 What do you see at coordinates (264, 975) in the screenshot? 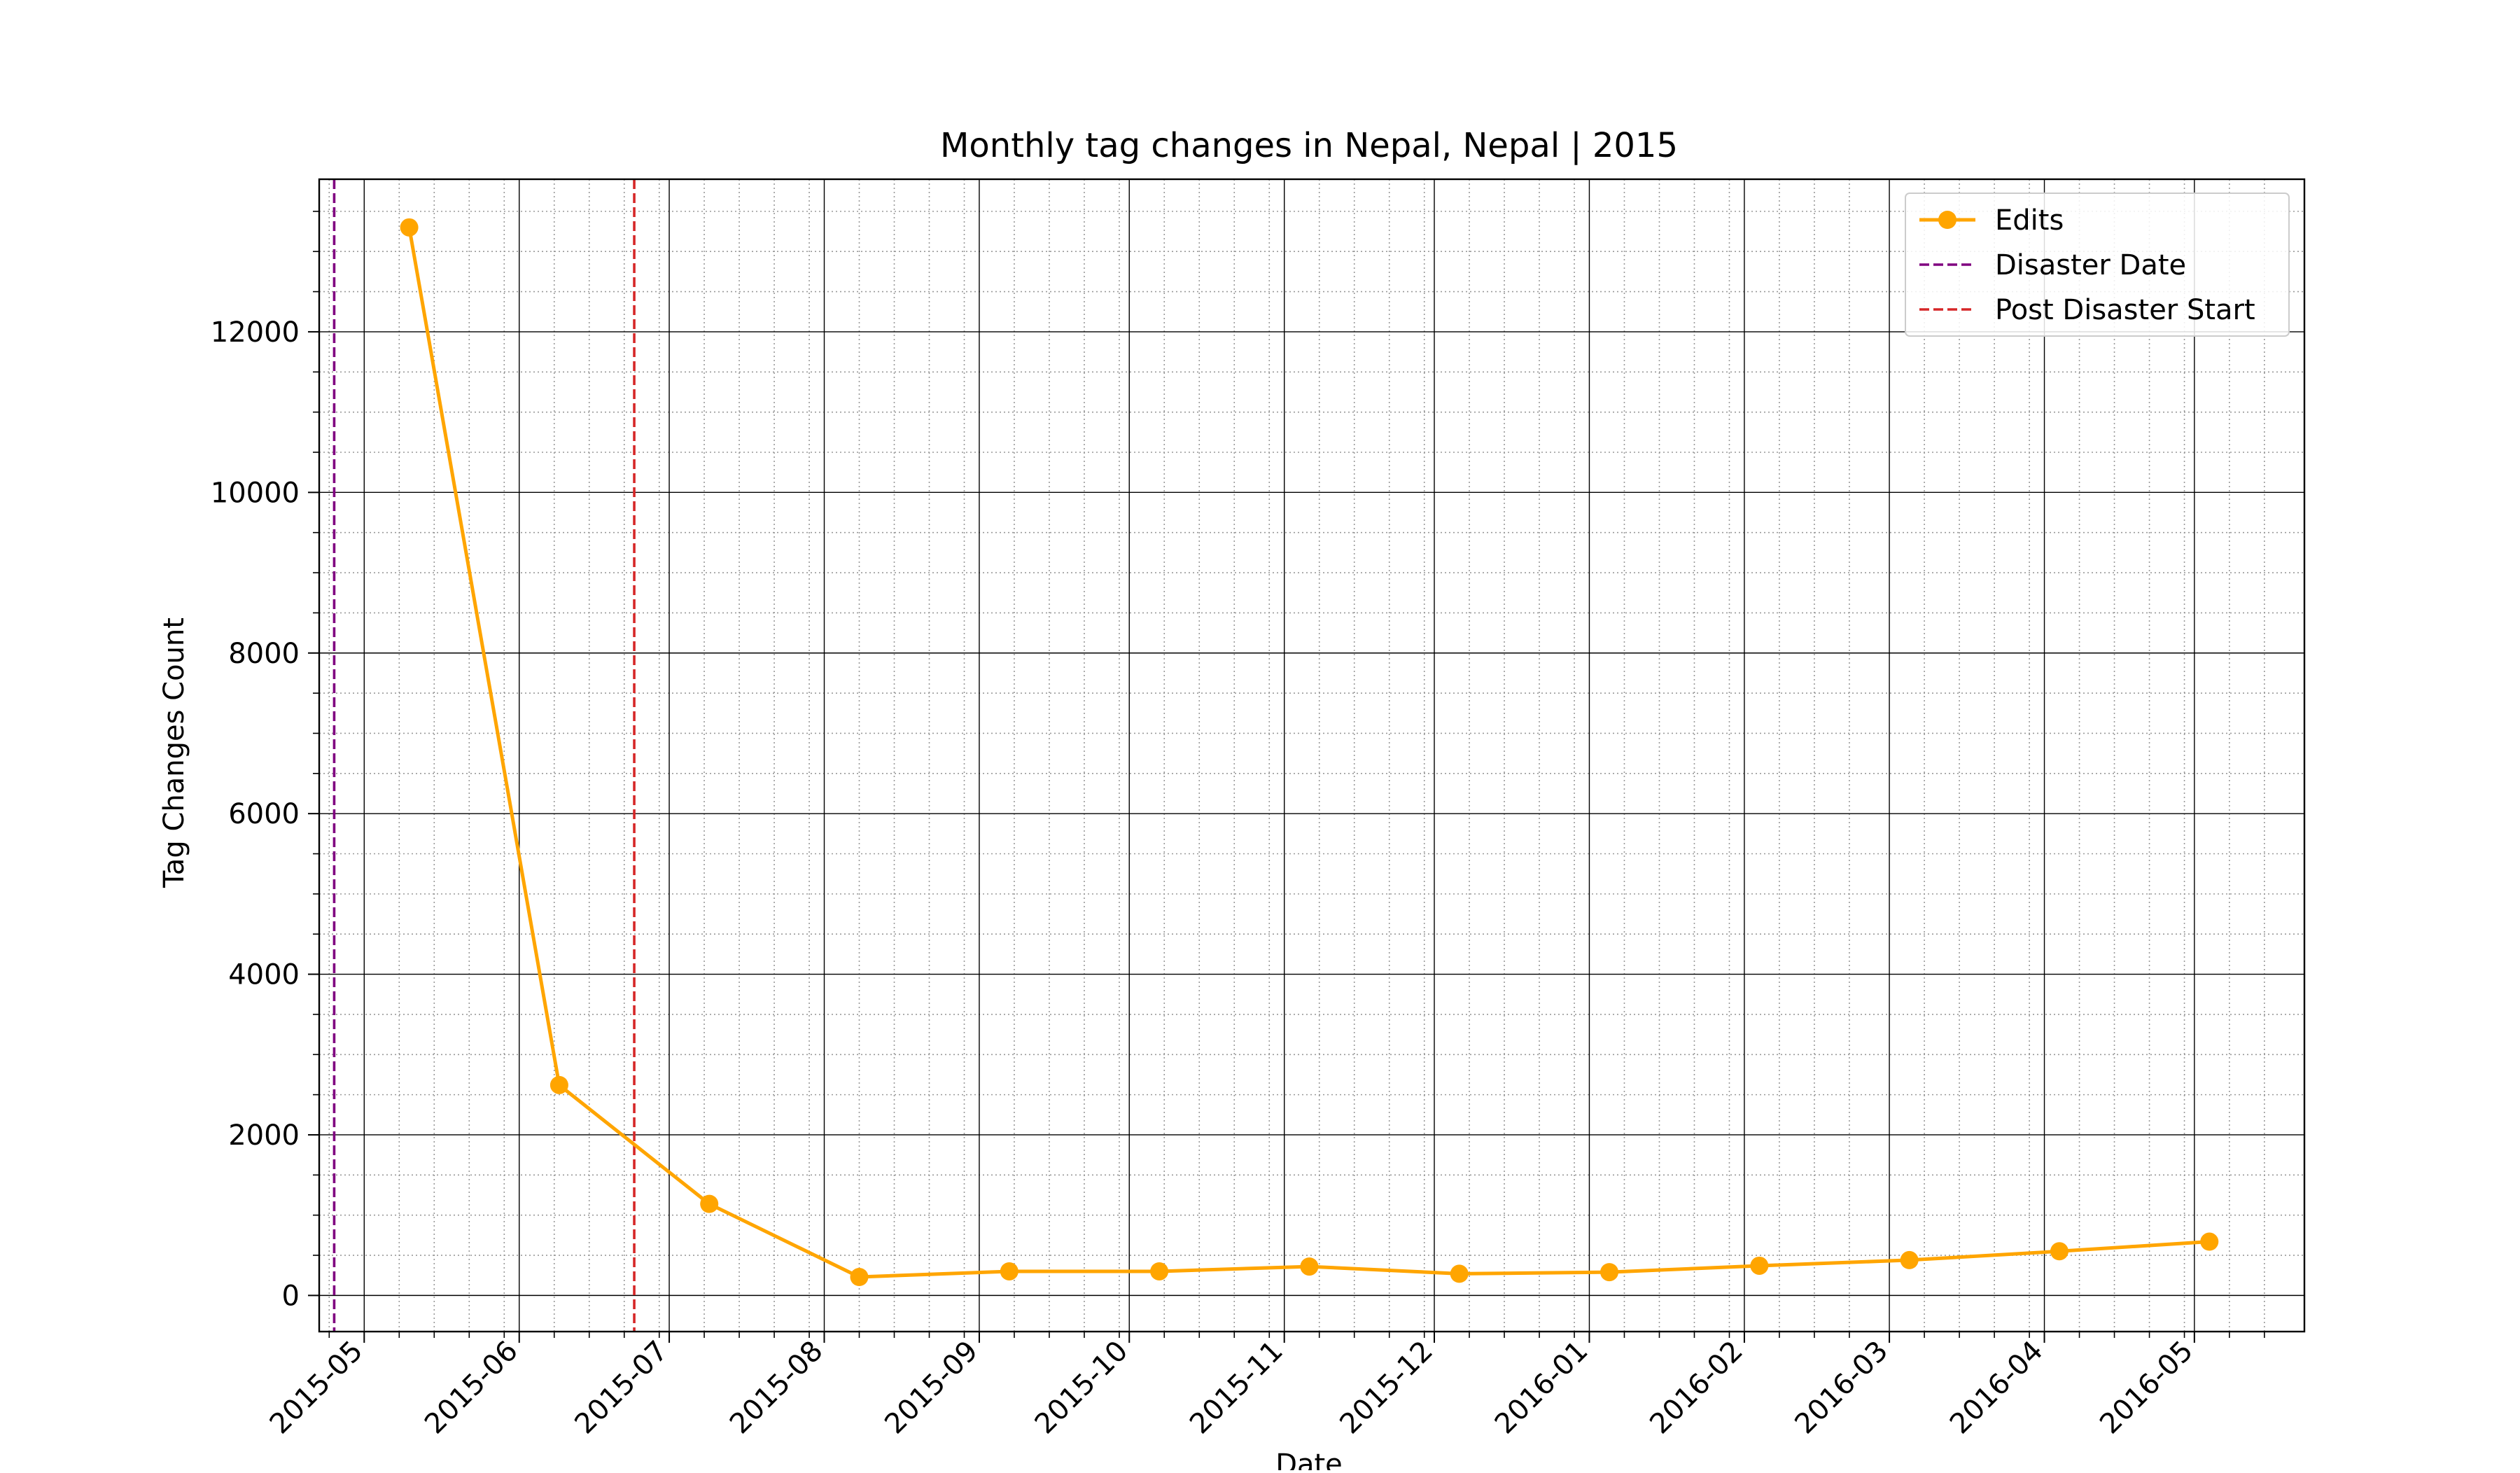
I see `y-tick-label: 4000` at bounding box center [264, 975].